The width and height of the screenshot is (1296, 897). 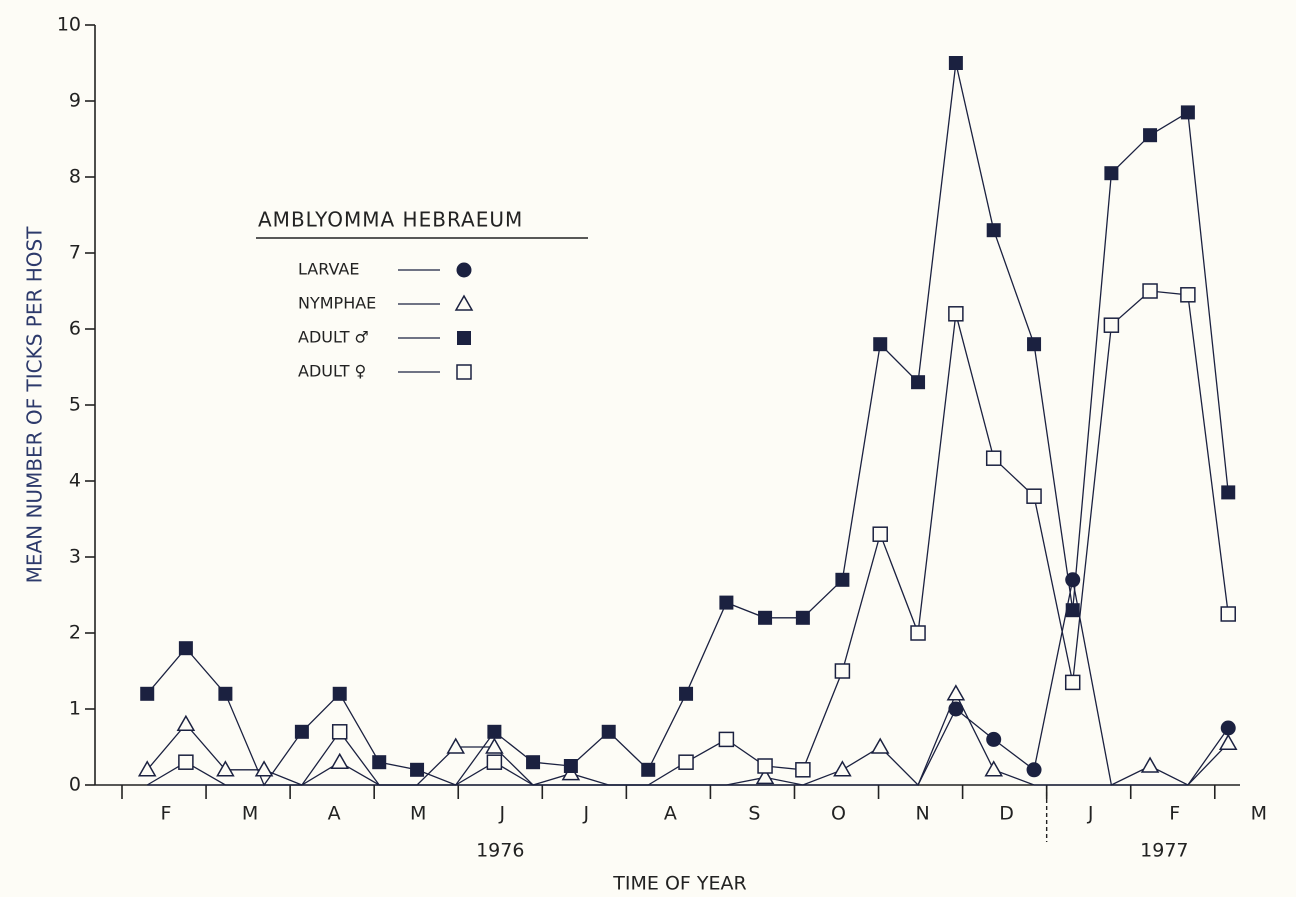 I want to click on y-tick-label: 7, so click(x=75, y=253).